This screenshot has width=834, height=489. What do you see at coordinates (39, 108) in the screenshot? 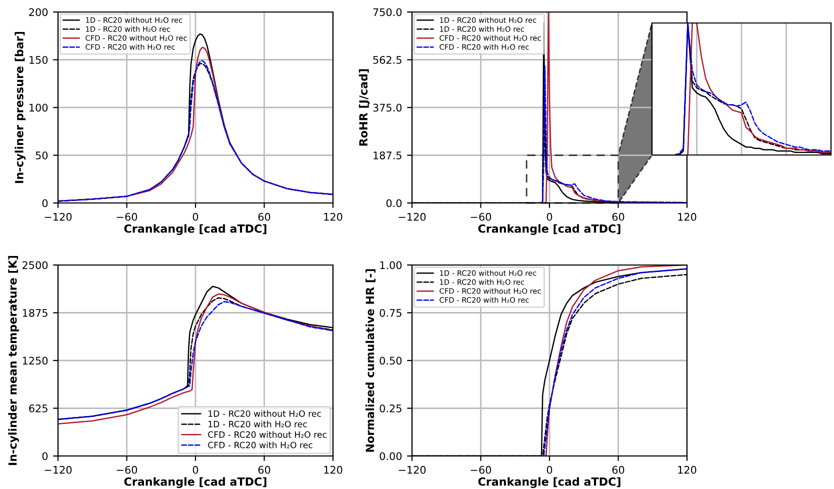
I see `y-tick-label: 100` at bounding box center [39, 108].